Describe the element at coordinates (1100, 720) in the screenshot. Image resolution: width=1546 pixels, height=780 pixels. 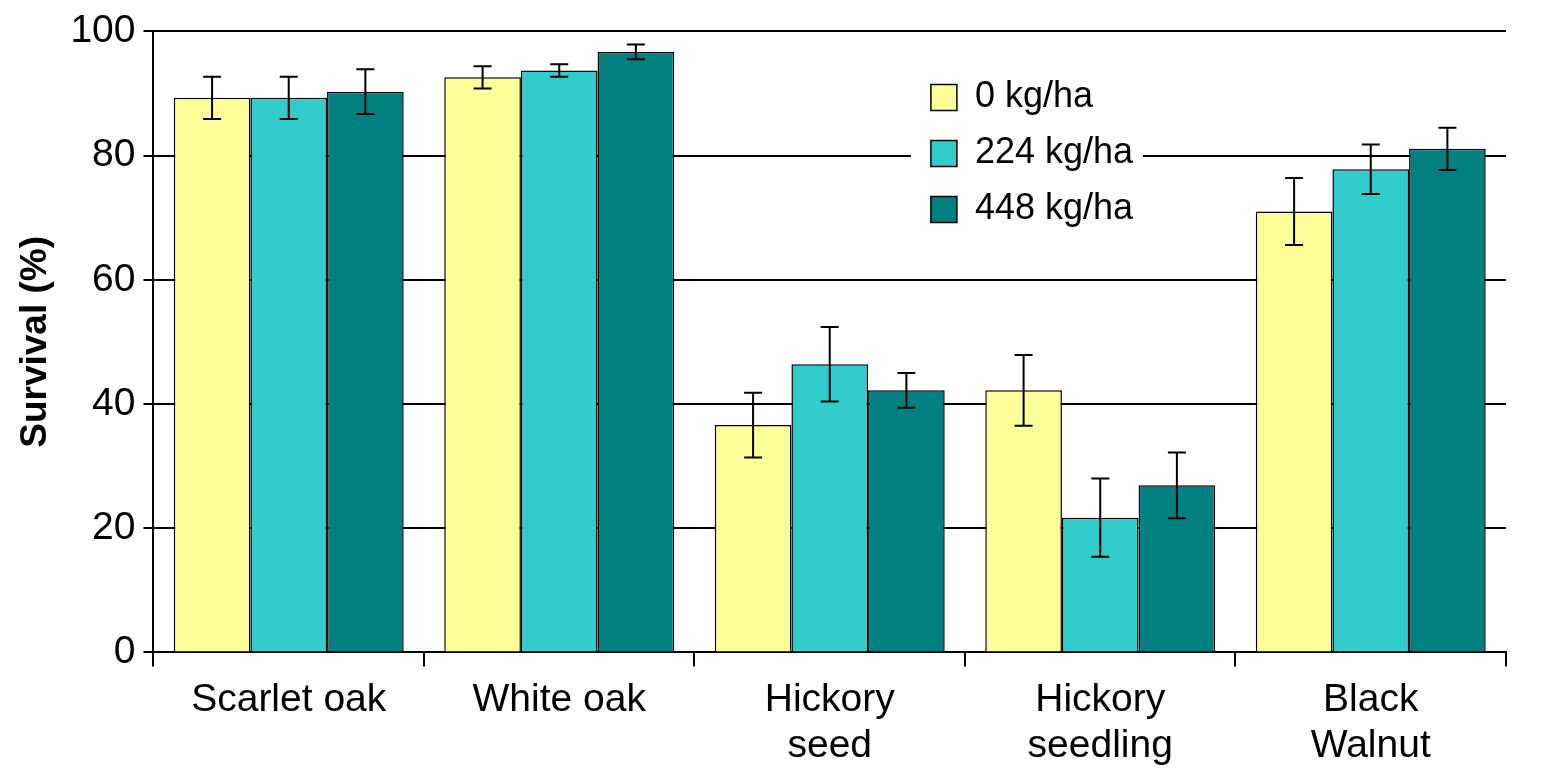
I see `x-tick-label: Hickory seedling` at that location.